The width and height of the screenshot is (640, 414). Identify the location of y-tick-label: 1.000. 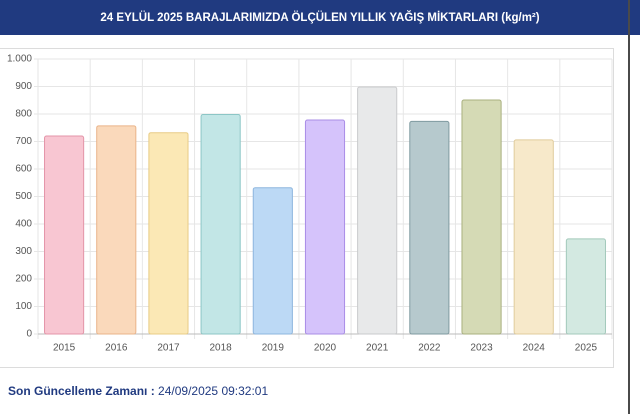
(19, 59).